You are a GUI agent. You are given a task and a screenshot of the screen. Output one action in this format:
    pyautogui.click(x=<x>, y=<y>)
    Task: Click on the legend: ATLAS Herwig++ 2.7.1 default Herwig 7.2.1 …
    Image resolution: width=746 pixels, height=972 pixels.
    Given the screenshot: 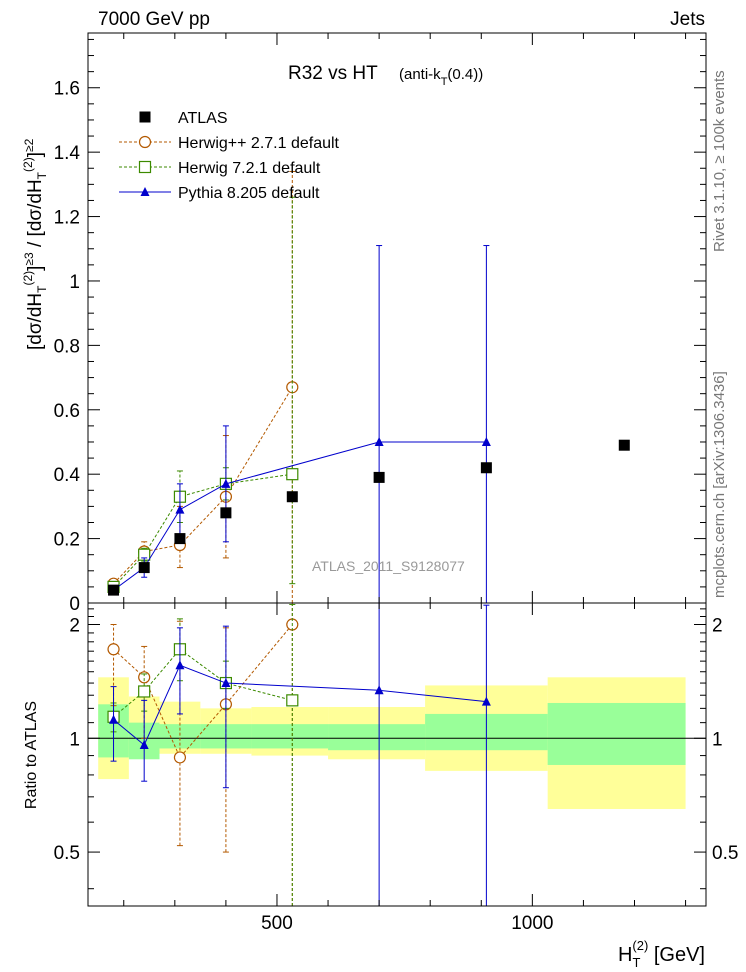 What is the action you would take?
    pyautogui.click(x=229, y=156)
    